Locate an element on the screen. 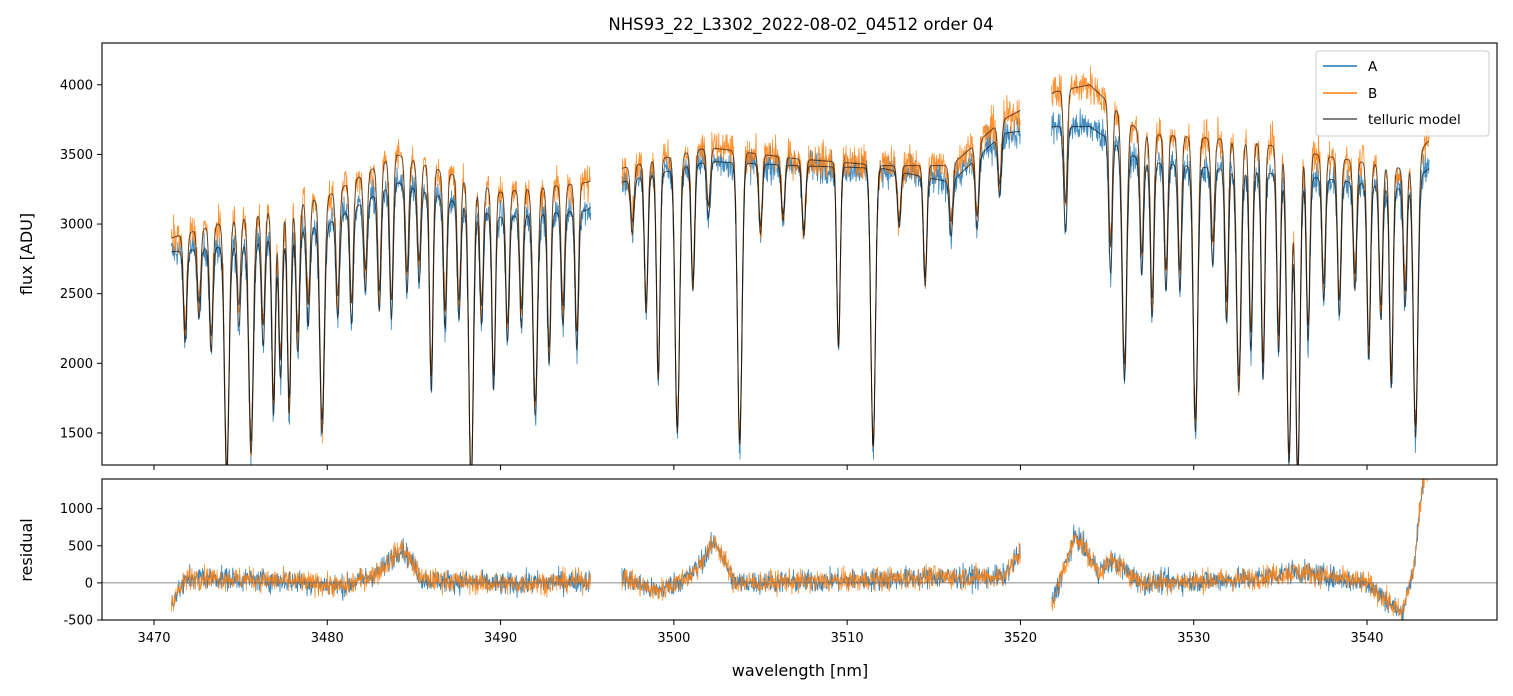  residual-y-axis-label: residual is located at coordinates (26, 549).